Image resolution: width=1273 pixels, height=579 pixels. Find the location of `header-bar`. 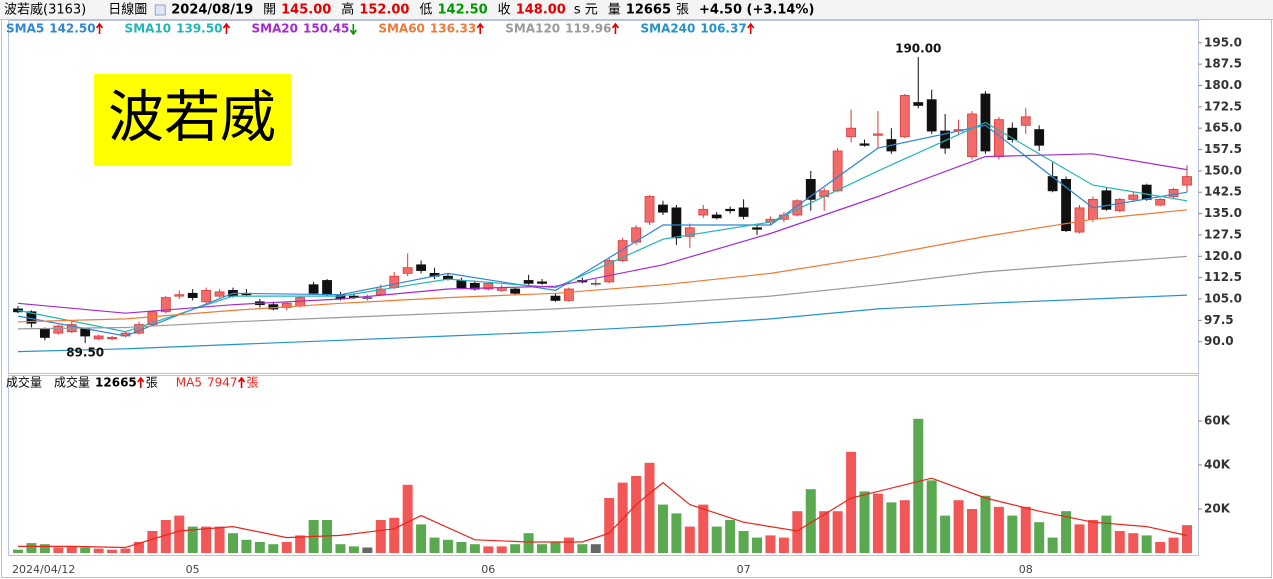

header-bar is located at coordinates (636, 9).